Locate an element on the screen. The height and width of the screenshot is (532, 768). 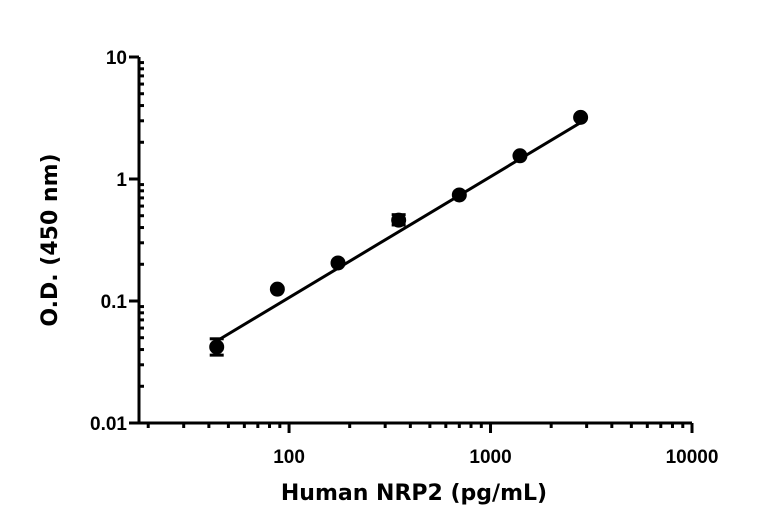
x-tick-label: 1000 is located at coordinates (490, 457).